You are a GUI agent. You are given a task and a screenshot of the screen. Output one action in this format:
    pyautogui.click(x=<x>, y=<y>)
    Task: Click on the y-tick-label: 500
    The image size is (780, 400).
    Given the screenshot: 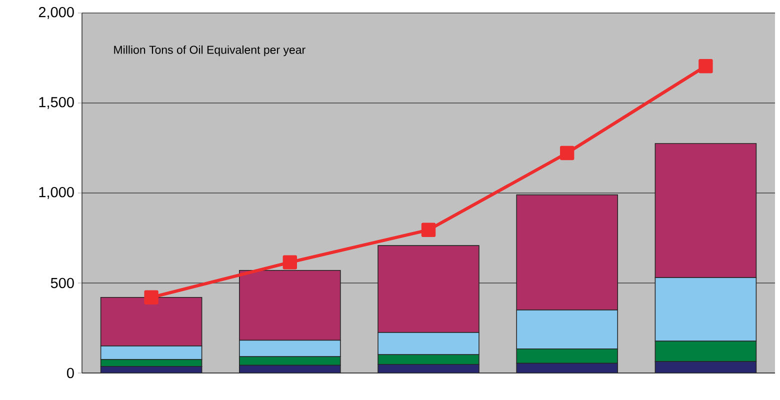 What is the action you would take?
    pyautogui.click(x=62, y=283)
    